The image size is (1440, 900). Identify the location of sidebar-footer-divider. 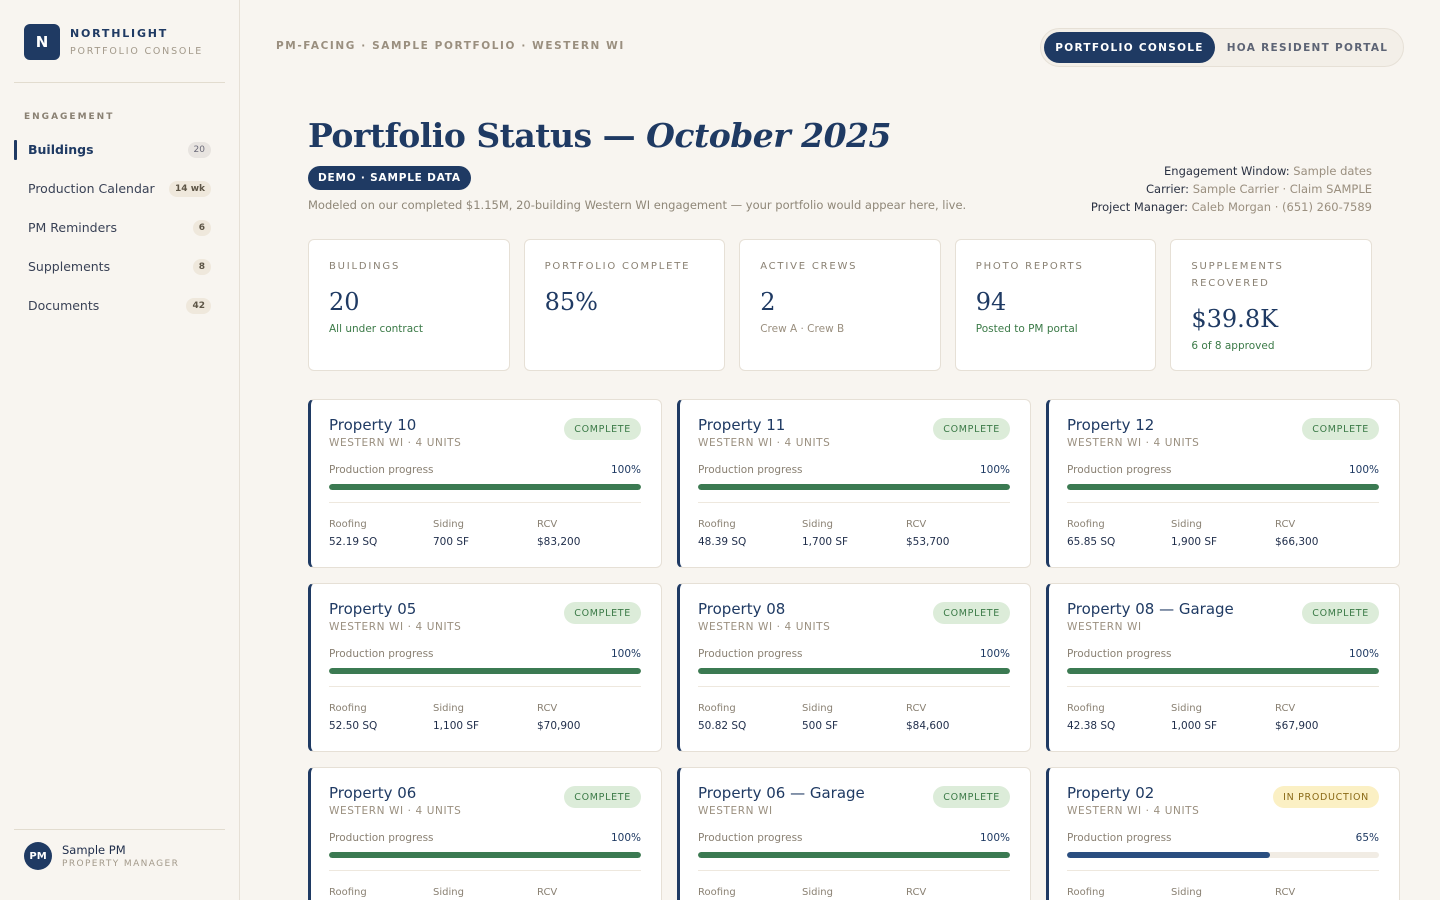
(119, 829).